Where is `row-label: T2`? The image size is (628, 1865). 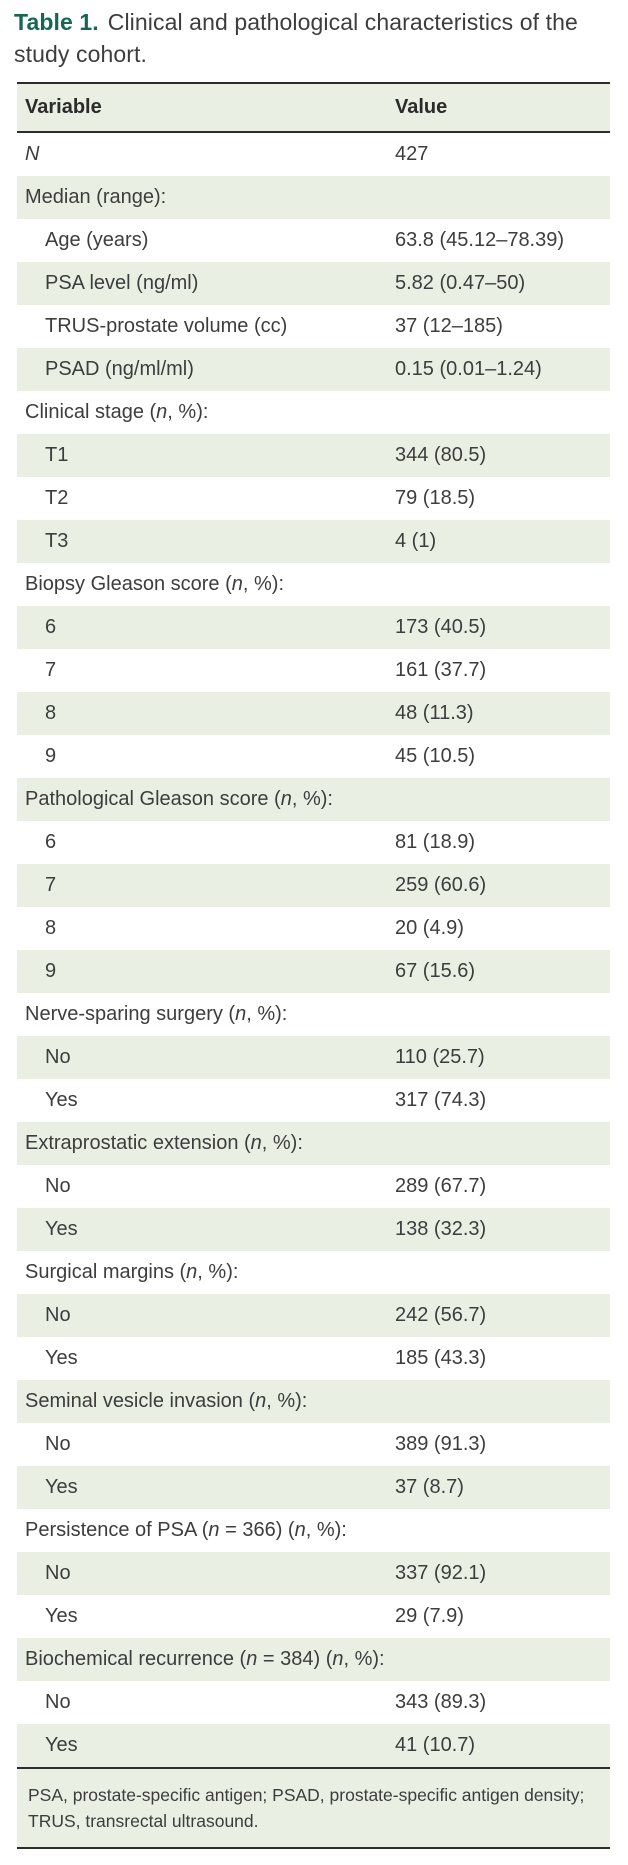 row-label: T2 is located at coordinates (57, 498).